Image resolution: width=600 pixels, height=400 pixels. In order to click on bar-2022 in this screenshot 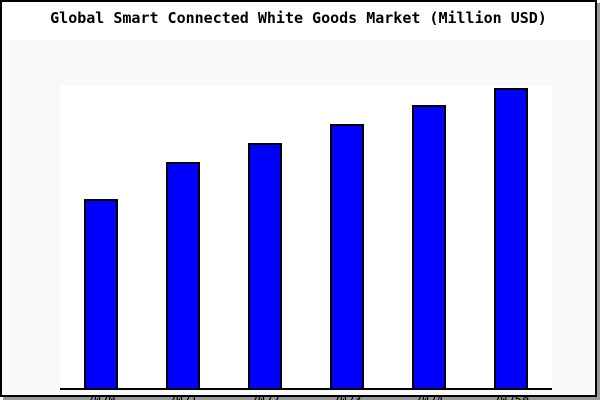, I will do `click(265, 265)`.